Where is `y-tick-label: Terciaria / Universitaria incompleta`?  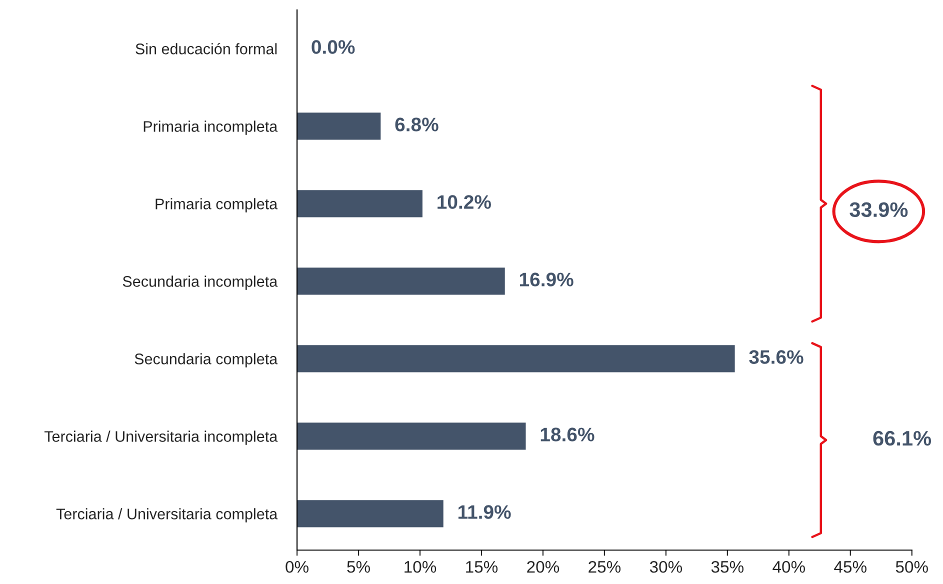
y-tick-label: Terciaria / Universitaria incompleta is located at coordinates (161, 437).